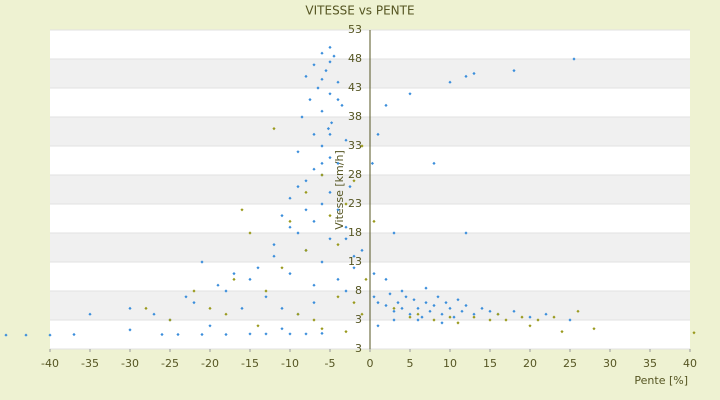 Image resolution: width=720 pixels, height=400 pixels. I want to click on y-tick-label: 28, so click(355, 174).